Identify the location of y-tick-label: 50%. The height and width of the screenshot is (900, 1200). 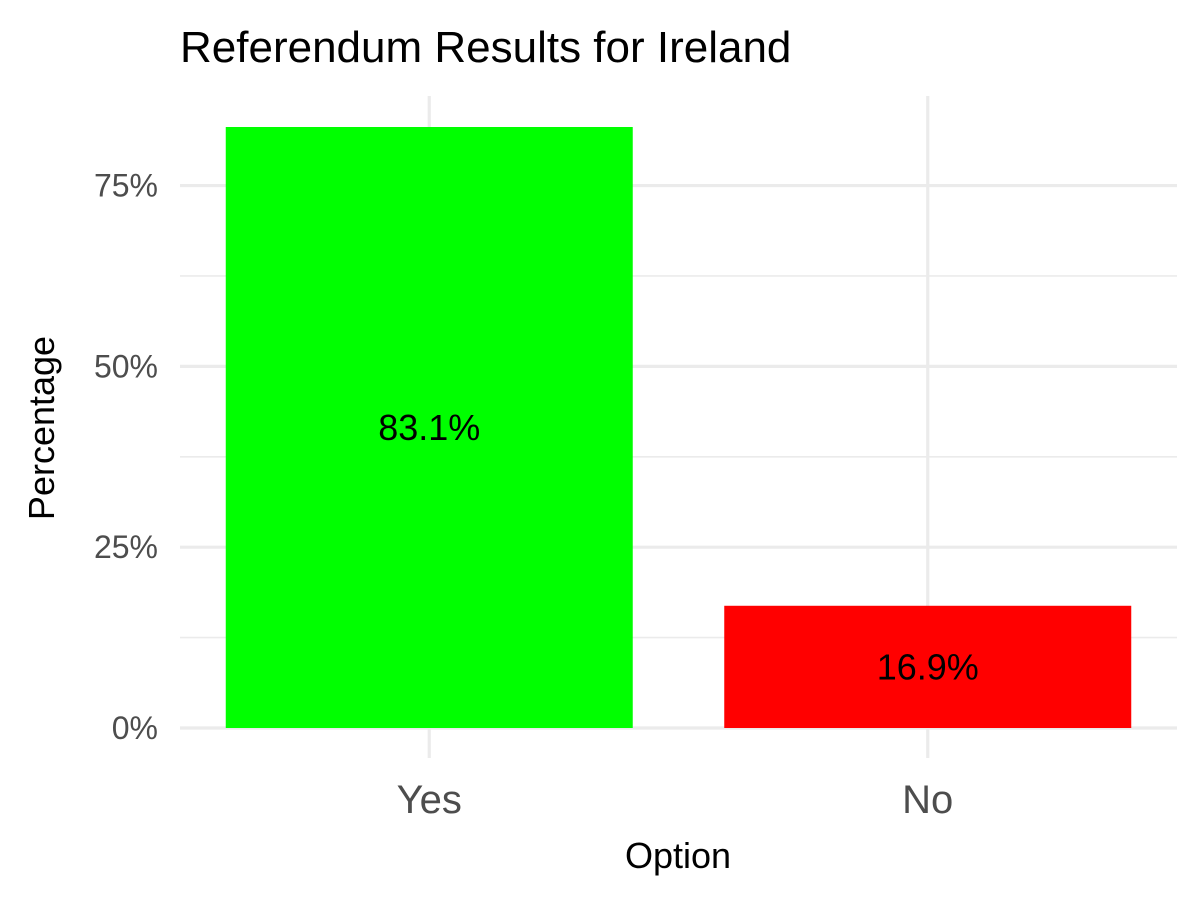
(126, 366).